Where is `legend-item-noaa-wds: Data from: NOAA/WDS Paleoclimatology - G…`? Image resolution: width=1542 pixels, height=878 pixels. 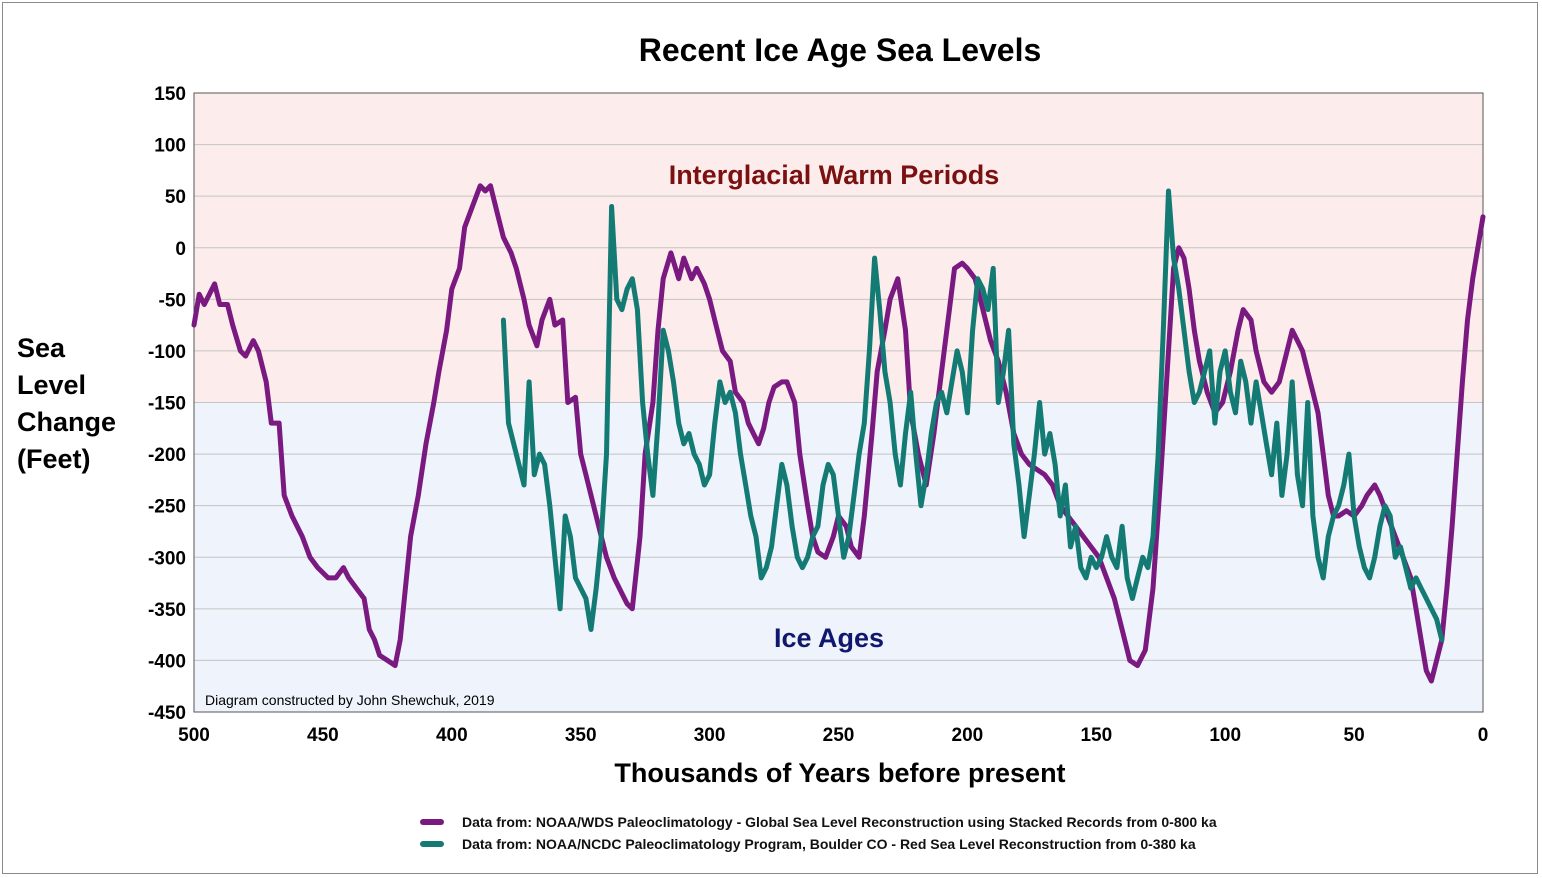
legend-item-noaa-wds: Data from: NOAA/WDS Paleoclimatology - G… is located at coordinates (818, 822).